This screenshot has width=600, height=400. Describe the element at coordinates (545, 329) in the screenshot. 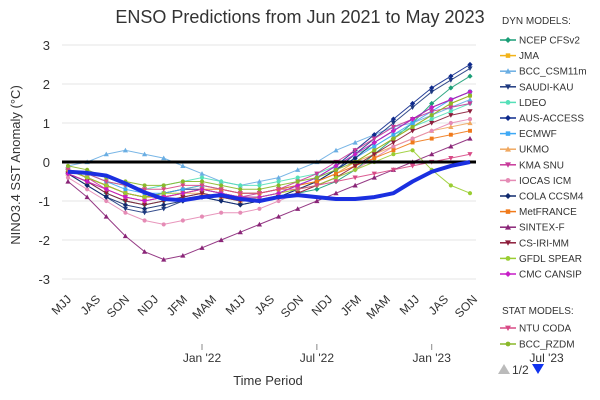

I see `legend-label: NTU CODA` at that location.